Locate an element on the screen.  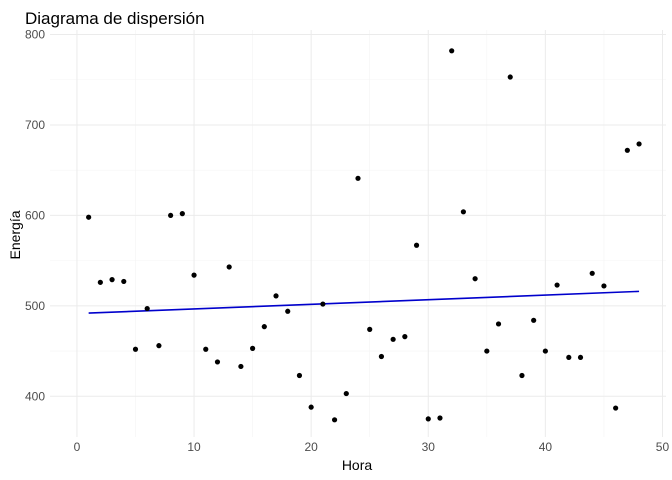
trend-layer is located at coordinates (364, 302).